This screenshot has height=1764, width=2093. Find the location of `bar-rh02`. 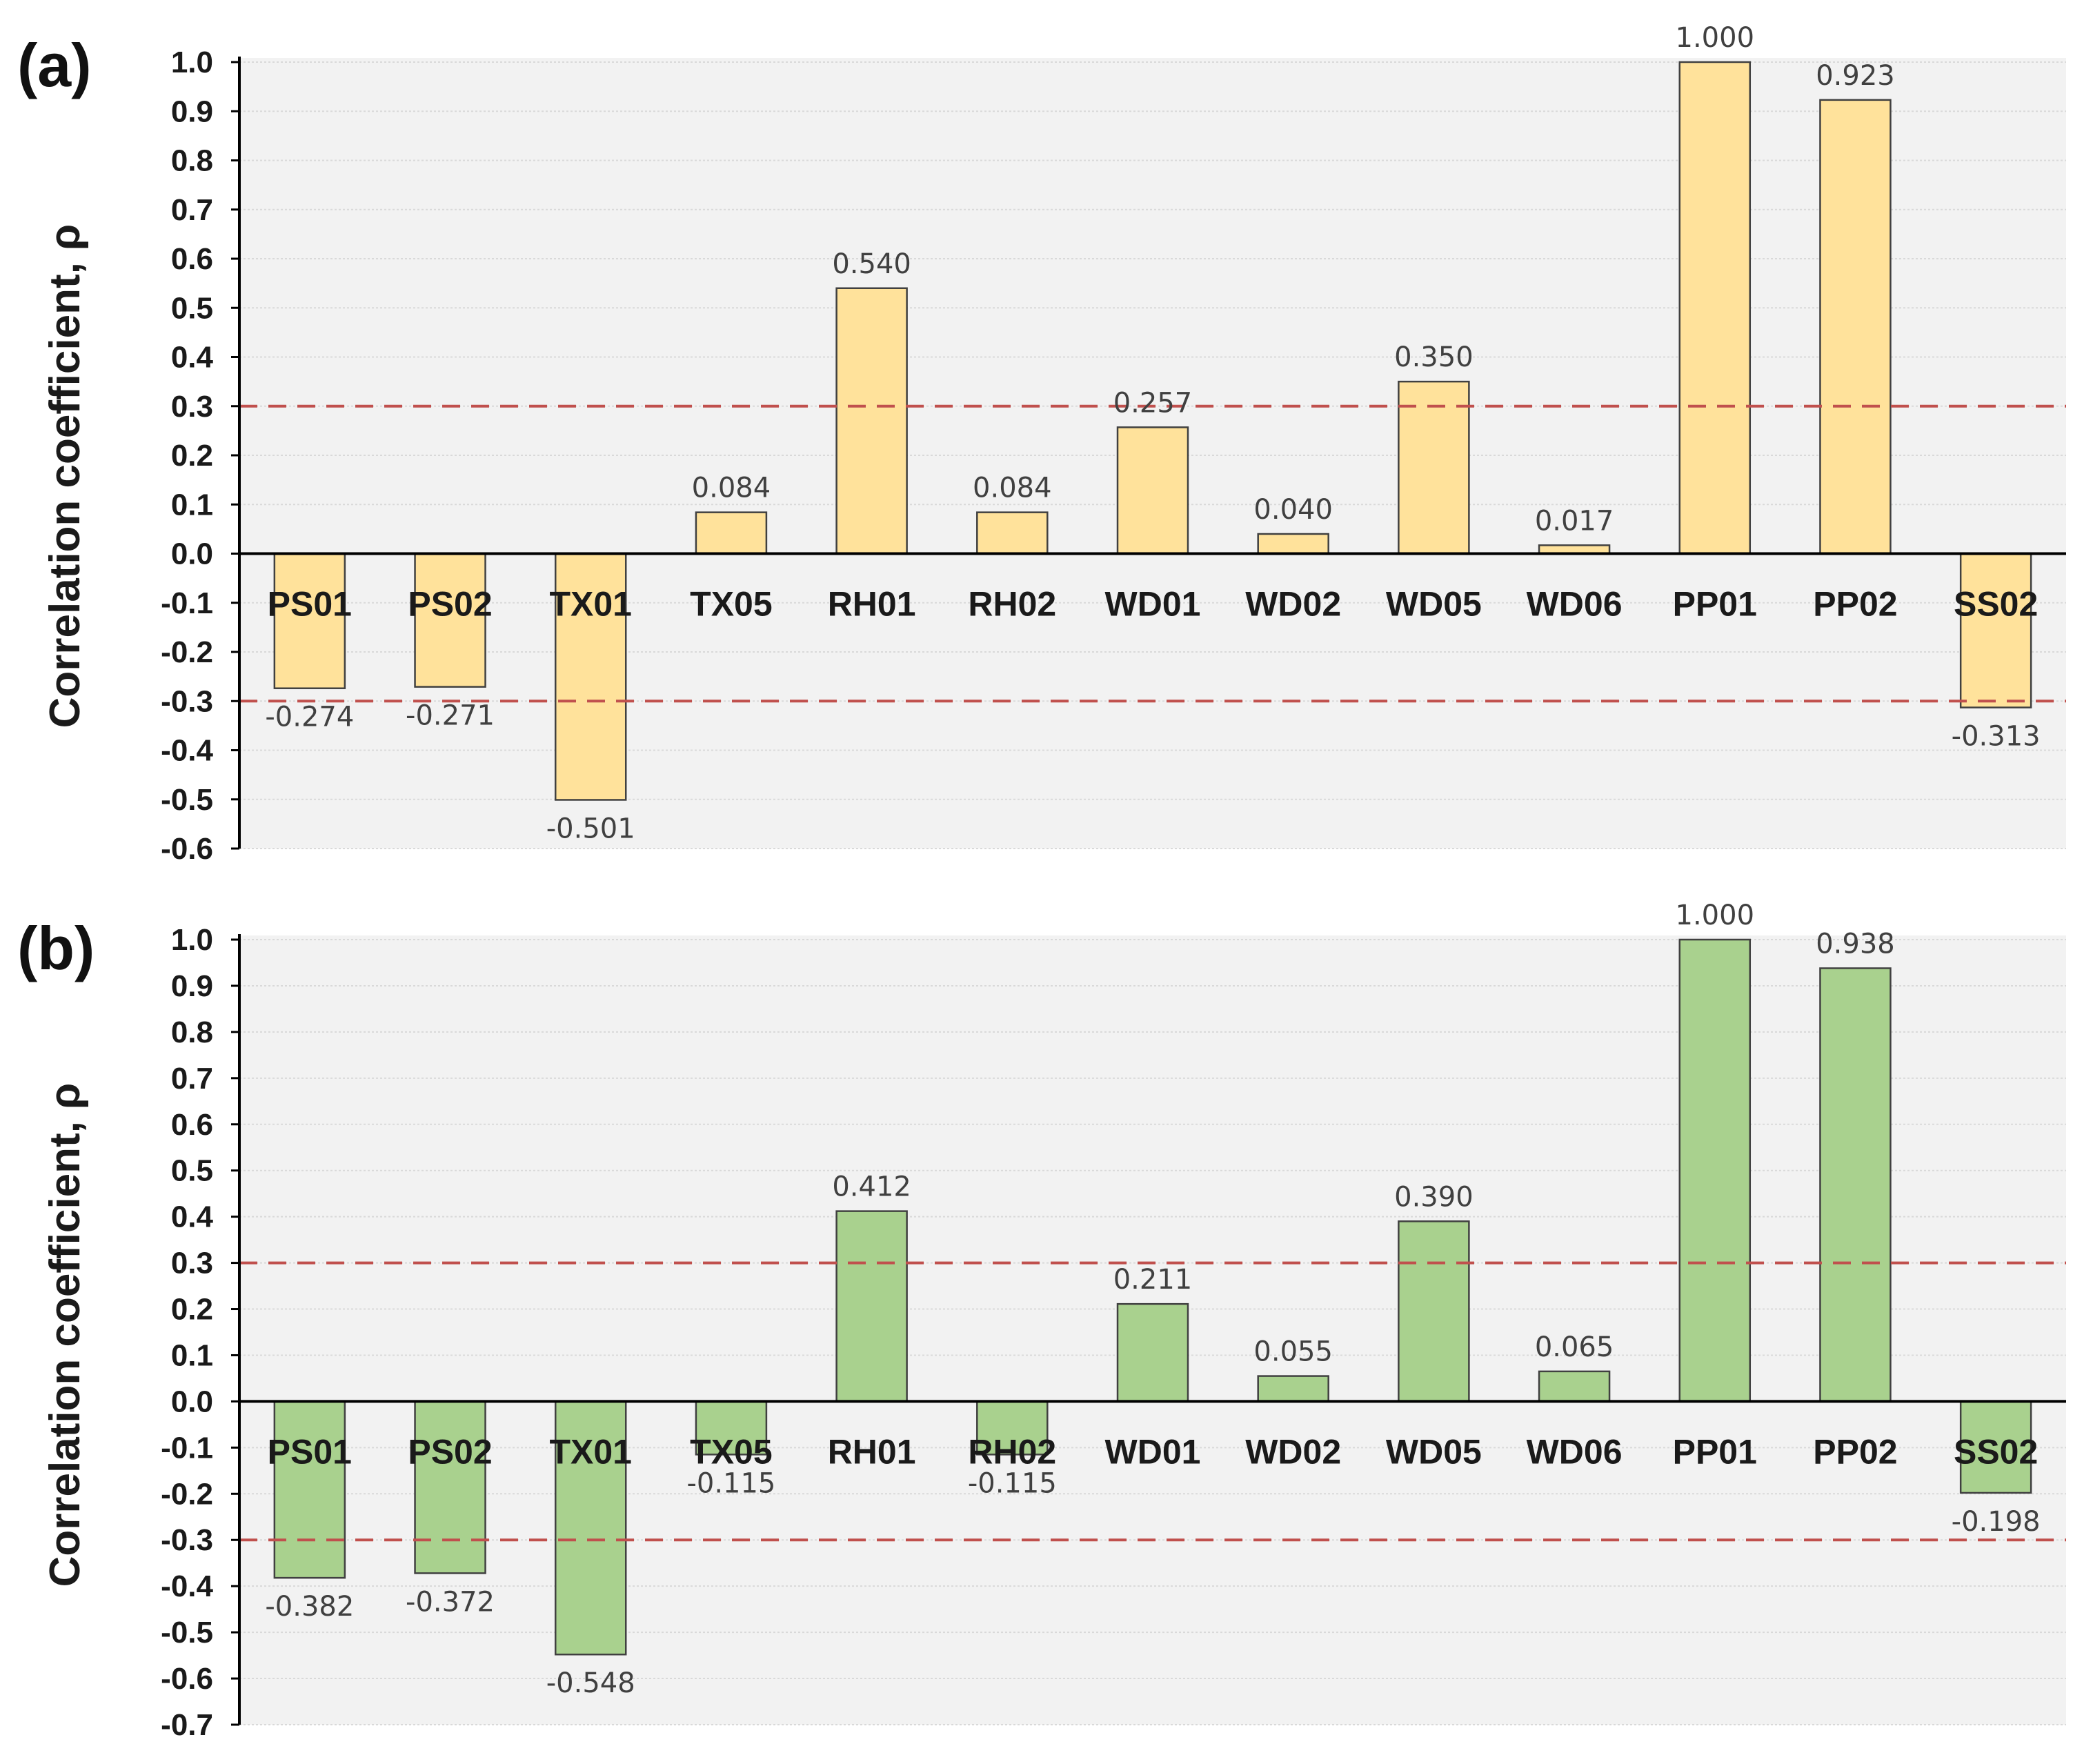

bar-rh02 is located at coordinates (1012, 533).